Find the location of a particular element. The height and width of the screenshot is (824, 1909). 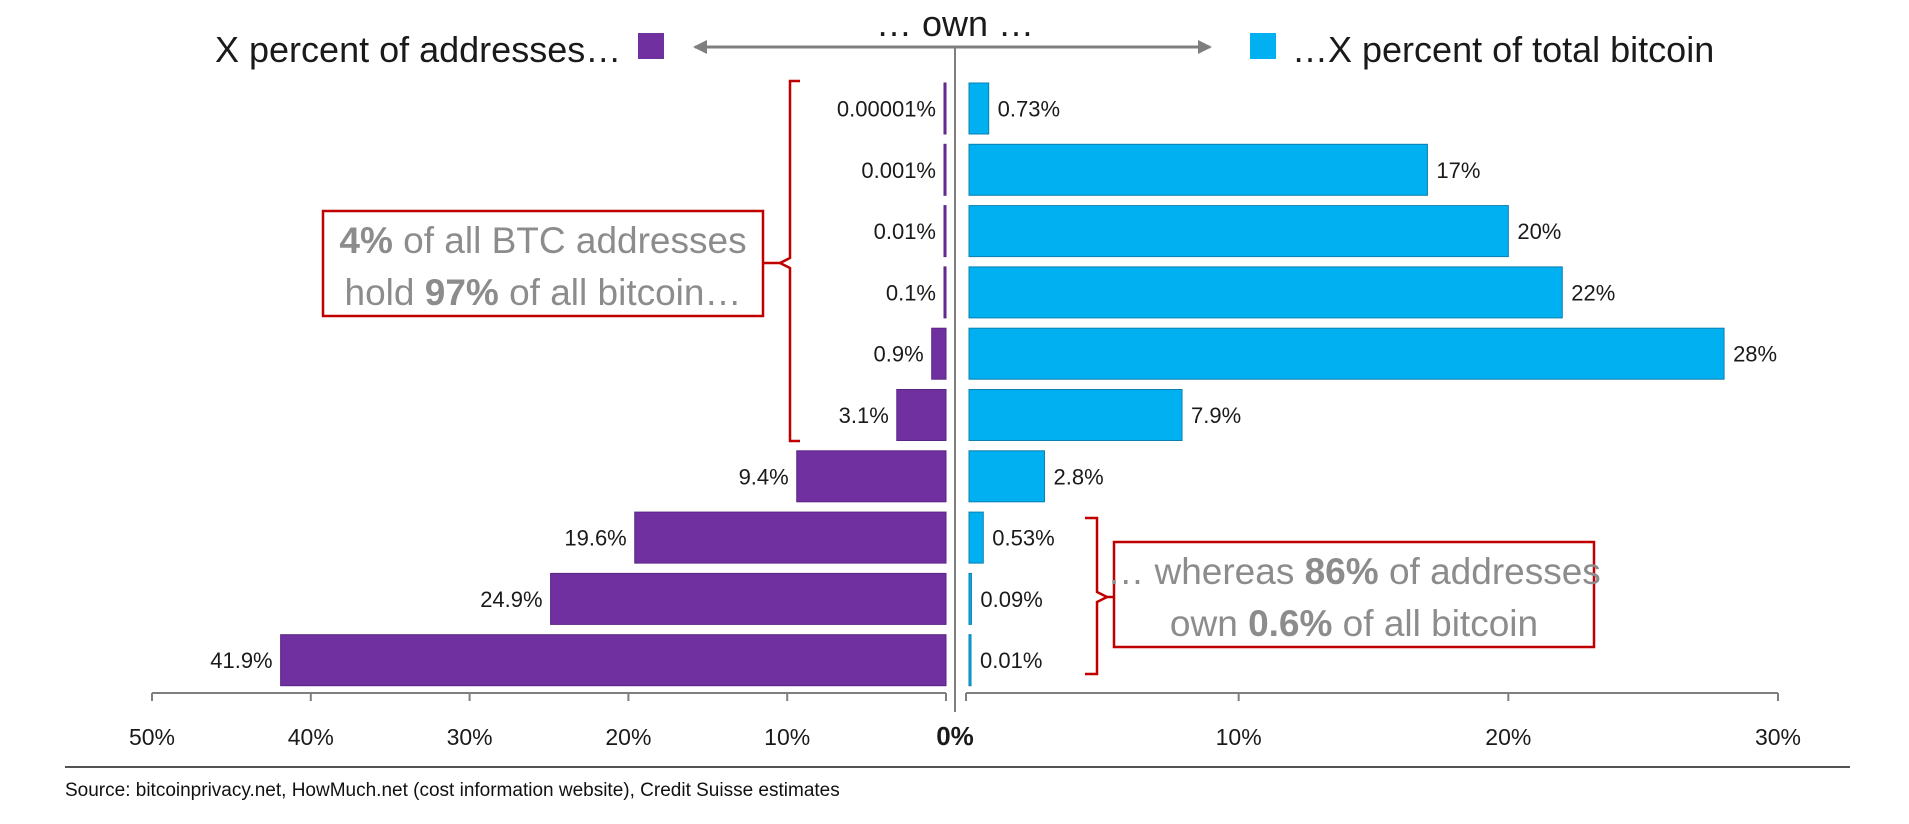

label-addresses-7: 19.6% is located at coordinates (595, 538).